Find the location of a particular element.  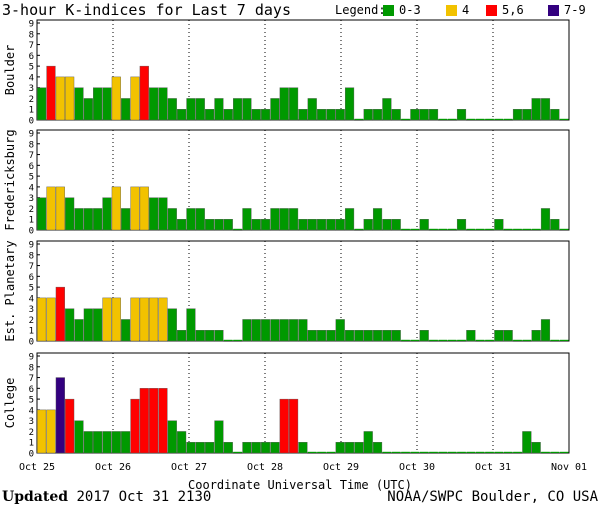

x-tick-label: Oct 25 is located at coordinates (37, 467).